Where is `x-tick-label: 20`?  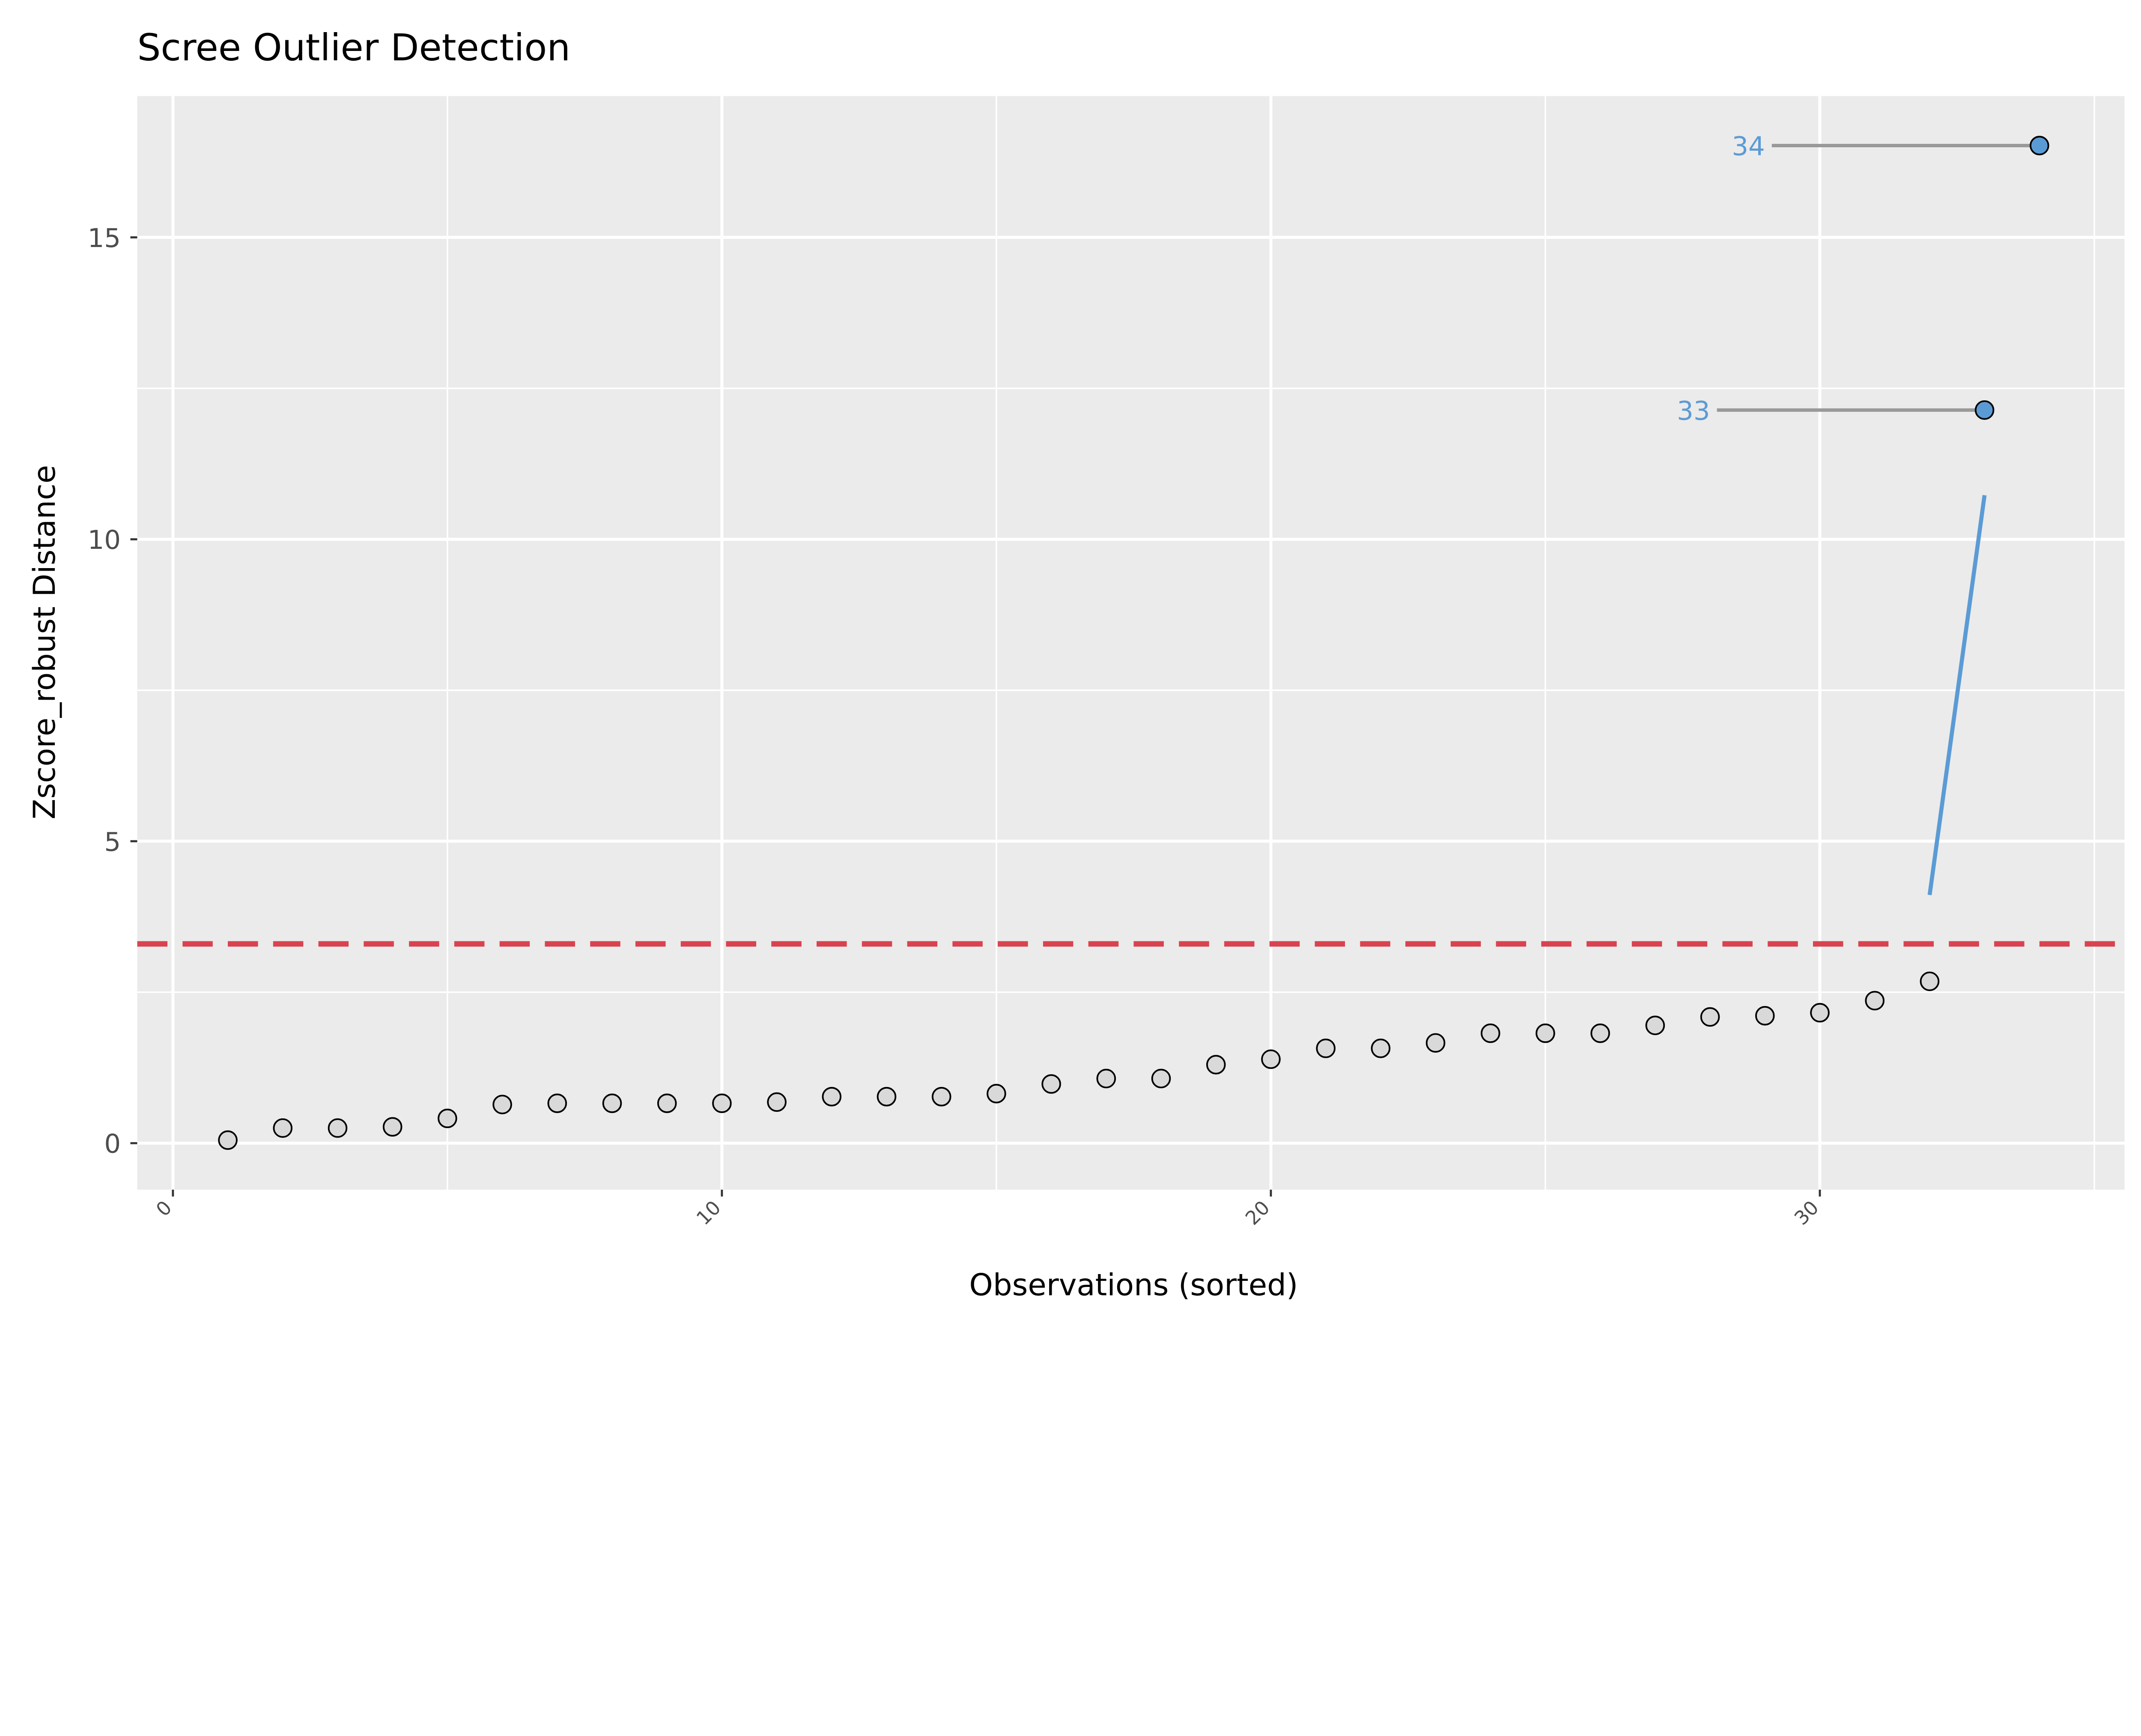
x-tick-label: 20 is located at coordinates (1257, 1213).